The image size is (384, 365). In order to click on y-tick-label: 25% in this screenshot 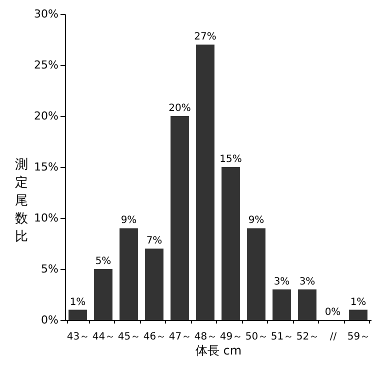, I will do `click(46, 65)`.